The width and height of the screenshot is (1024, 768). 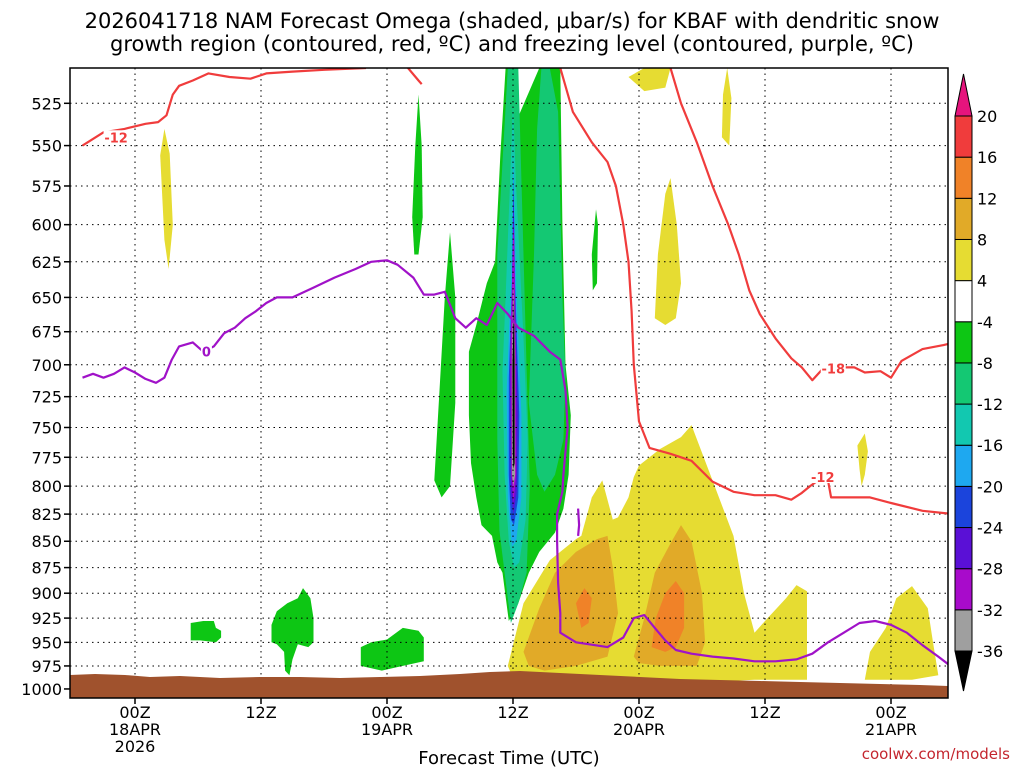 What do you see at coordinates (46, 457) in the screenshot?
I see `y-tick-label-10: 775` at bounding box center [46, 457].